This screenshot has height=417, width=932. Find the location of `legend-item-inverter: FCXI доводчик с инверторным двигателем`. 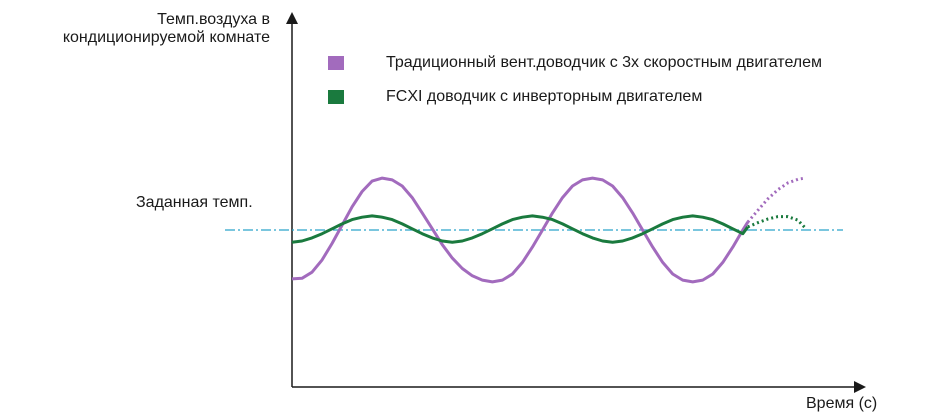

legend-item-inverter: FCXI доводчик с инверторным двигателем is located at coordinates (515, 97).